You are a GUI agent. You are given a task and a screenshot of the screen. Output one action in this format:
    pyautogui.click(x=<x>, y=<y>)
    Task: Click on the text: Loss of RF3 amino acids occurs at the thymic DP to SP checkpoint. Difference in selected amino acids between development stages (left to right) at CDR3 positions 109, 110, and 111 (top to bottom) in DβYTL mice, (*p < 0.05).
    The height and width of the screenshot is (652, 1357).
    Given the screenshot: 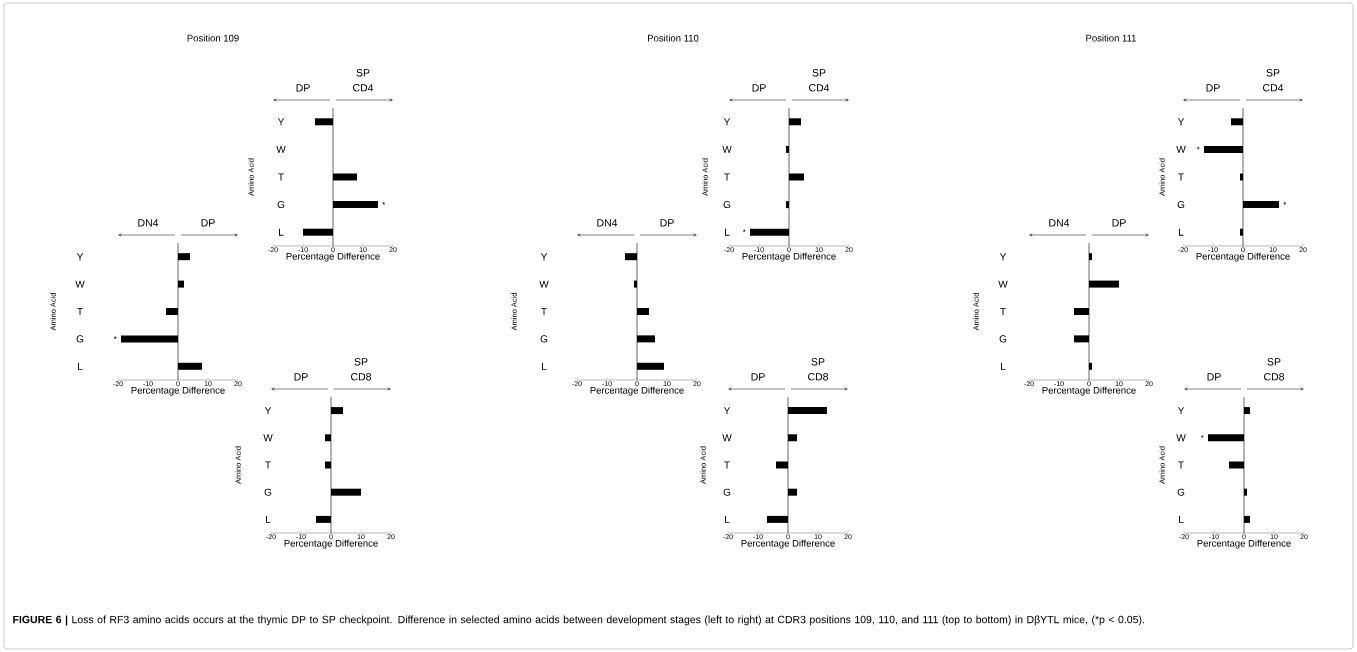 What is the action you would take?
    pyautogui.click(x=608, y=620)
    